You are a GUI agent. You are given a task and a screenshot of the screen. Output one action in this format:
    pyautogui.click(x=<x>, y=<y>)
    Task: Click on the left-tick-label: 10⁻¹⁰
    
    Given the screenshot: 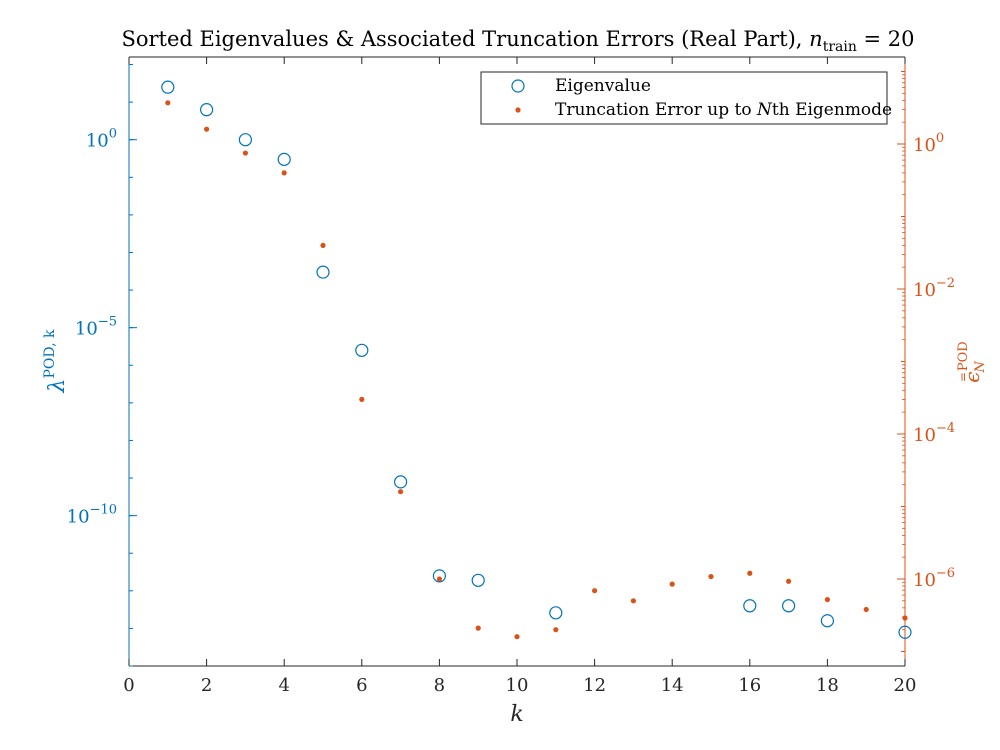 What is the action you would take?
    pyautogui.click(x=92, y=515)
    